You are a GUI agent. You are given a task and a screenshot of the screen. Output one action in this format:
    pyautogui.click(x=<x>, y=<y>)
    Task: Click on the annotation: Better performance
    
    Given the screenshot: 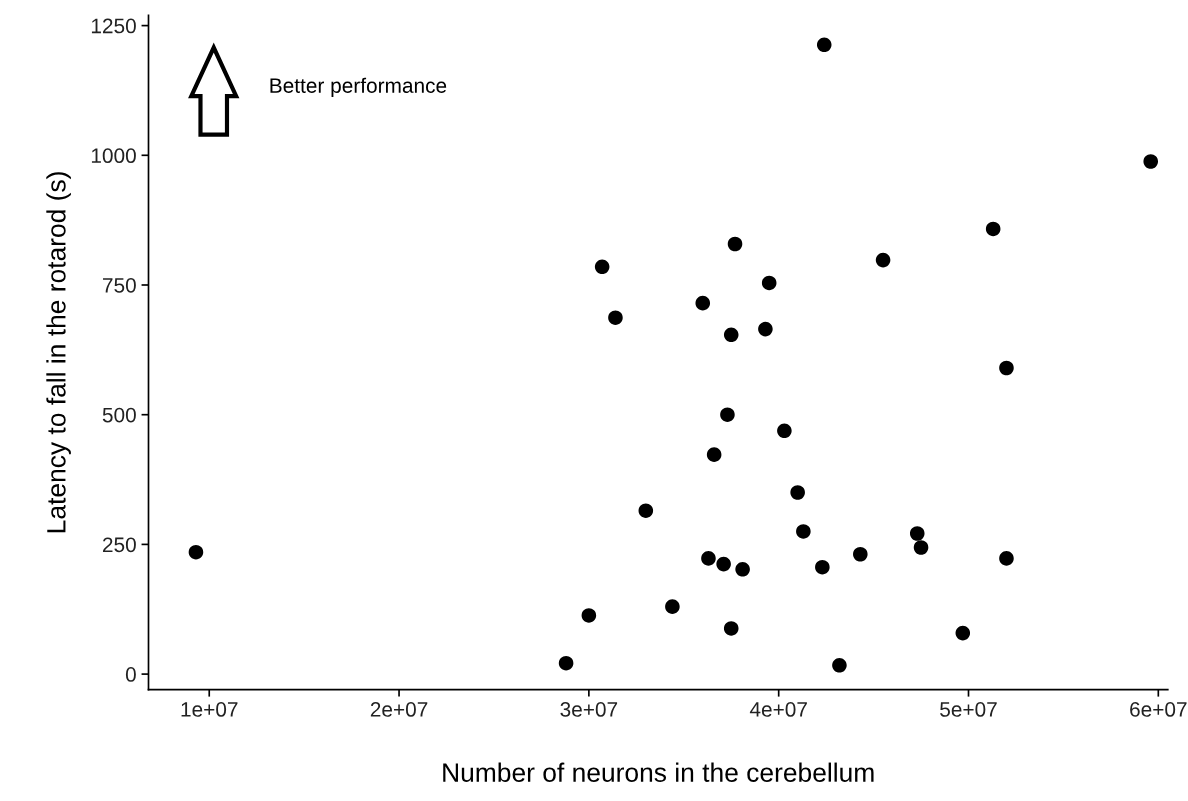 What is the action you would take?
    pyautogui.click(x=358, y=87)
    